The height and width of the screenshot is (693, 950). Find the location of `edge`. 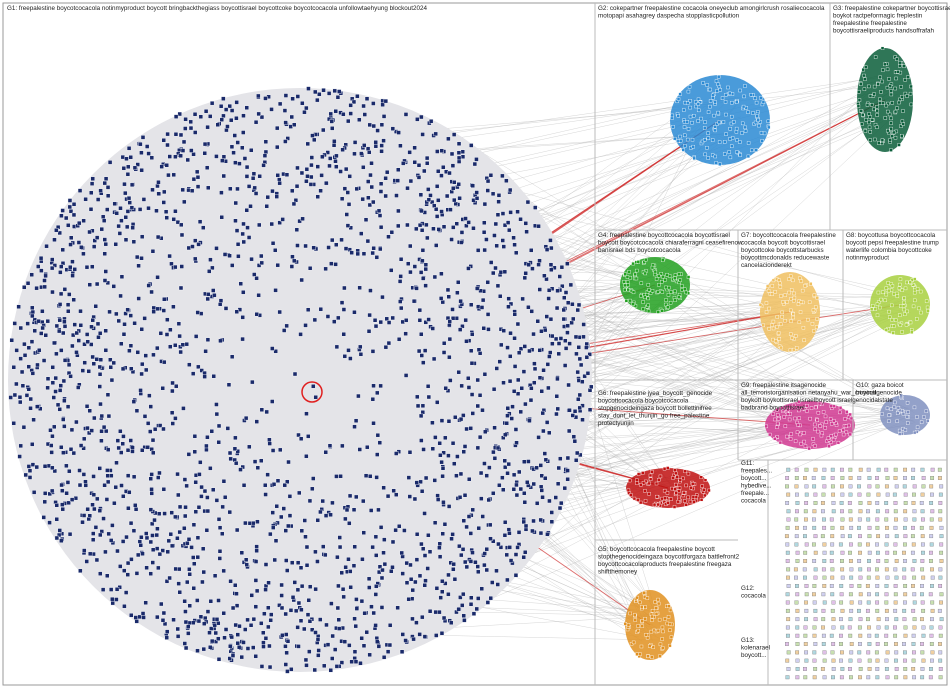

edge is located at coordinates (726, 318).